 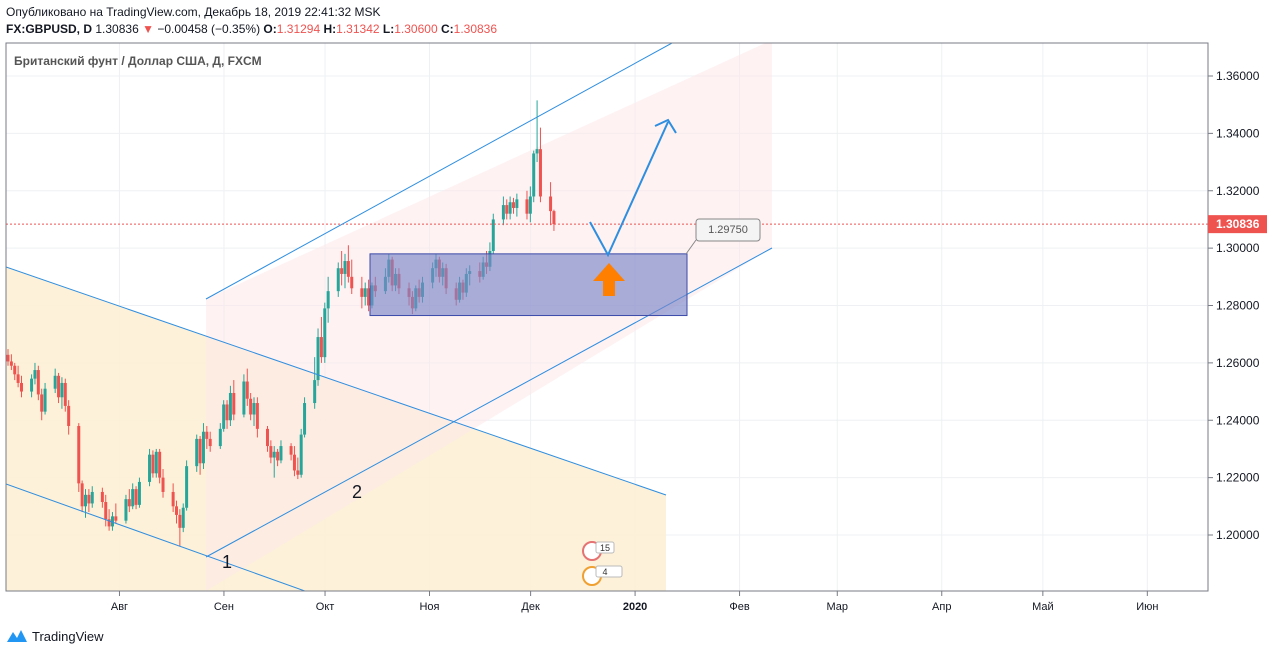 I want to click on svg-text: 4, so click(x=604, y=572).